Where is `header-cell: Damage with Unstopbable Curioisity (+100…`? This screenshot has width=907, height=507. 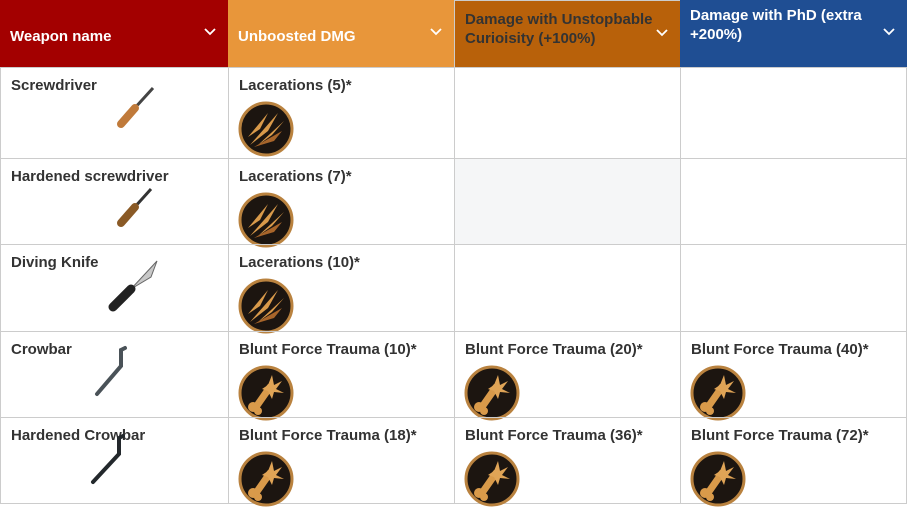 header-cell: Damage with Unstopbable Curioisity (+100… is located at coordinates (567, 33).